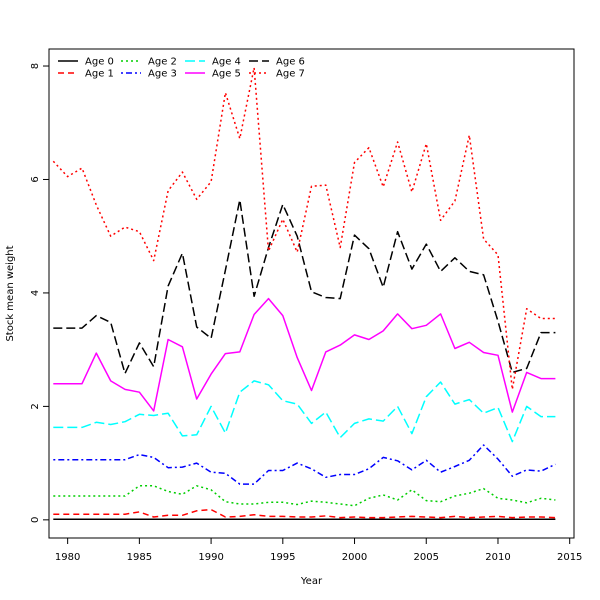 The width and height of the screenshot is (600, 600). I want to click on legend-item-age-4: Age 4, so click(213, 62).